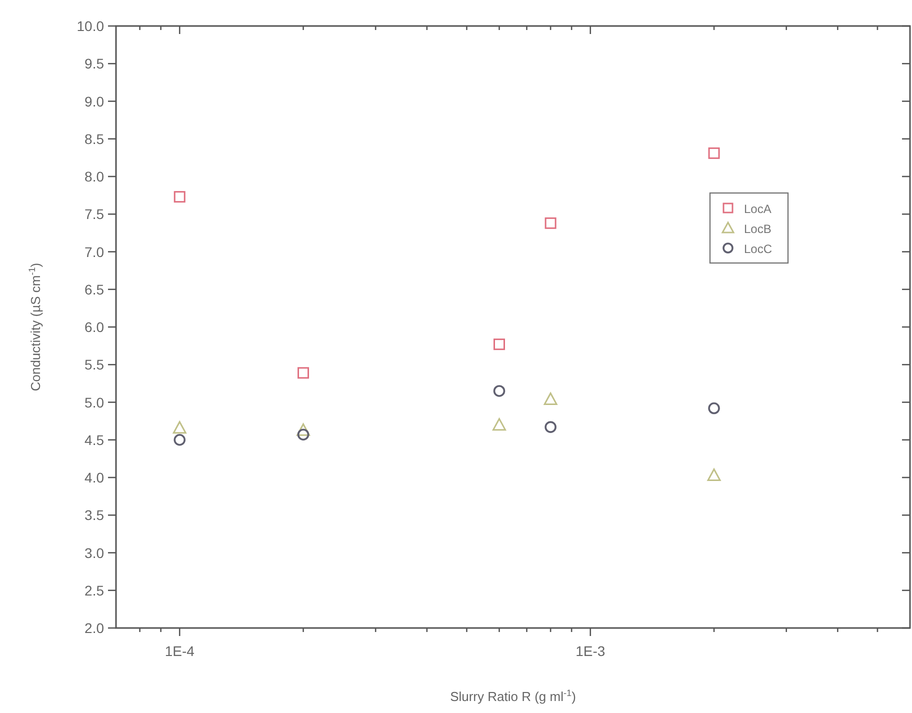 Image resolution: width=912 pixels, height=713 pixels. Describe the element at coordinates (94, 252) in the screenshot. I see `y-tick-label: 7.0` at that location.